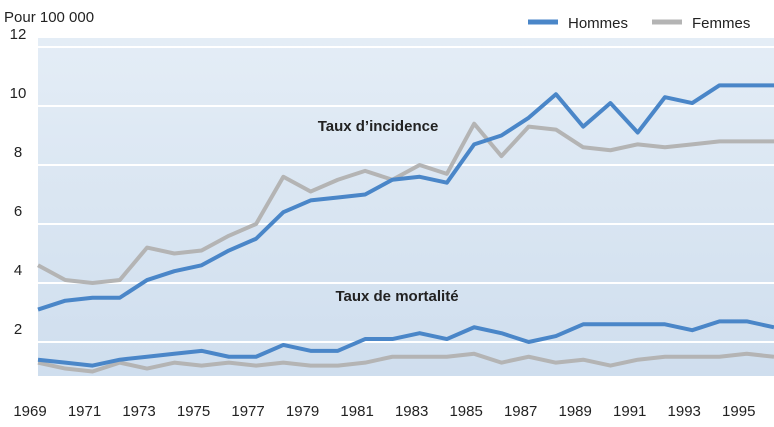 This screenshot has width=774, height=427. I want to click on annotation: Taux de mortalité, so click(396, 296).